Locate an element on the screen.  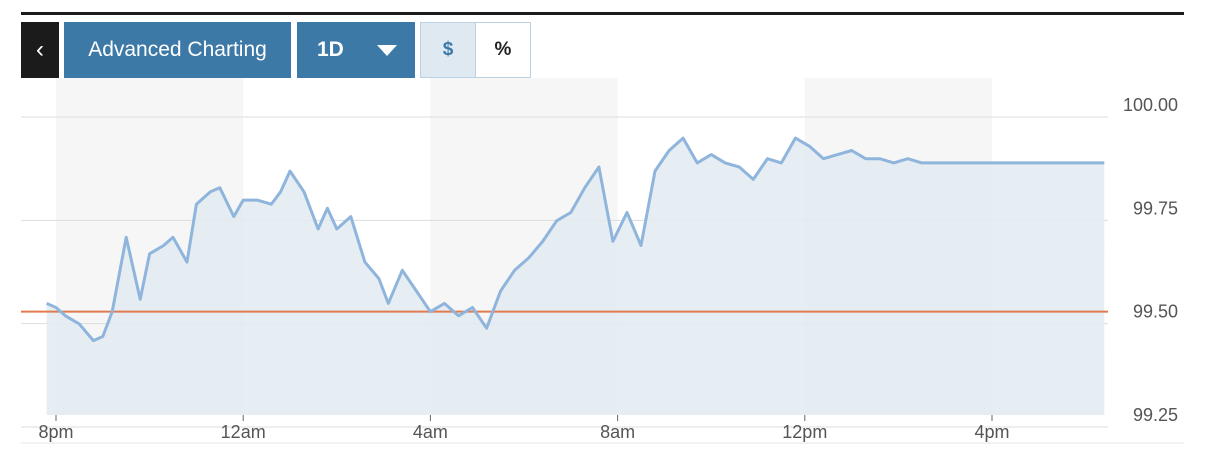
x-tick-label-4: 12pm is located at coordinates (804, 432).